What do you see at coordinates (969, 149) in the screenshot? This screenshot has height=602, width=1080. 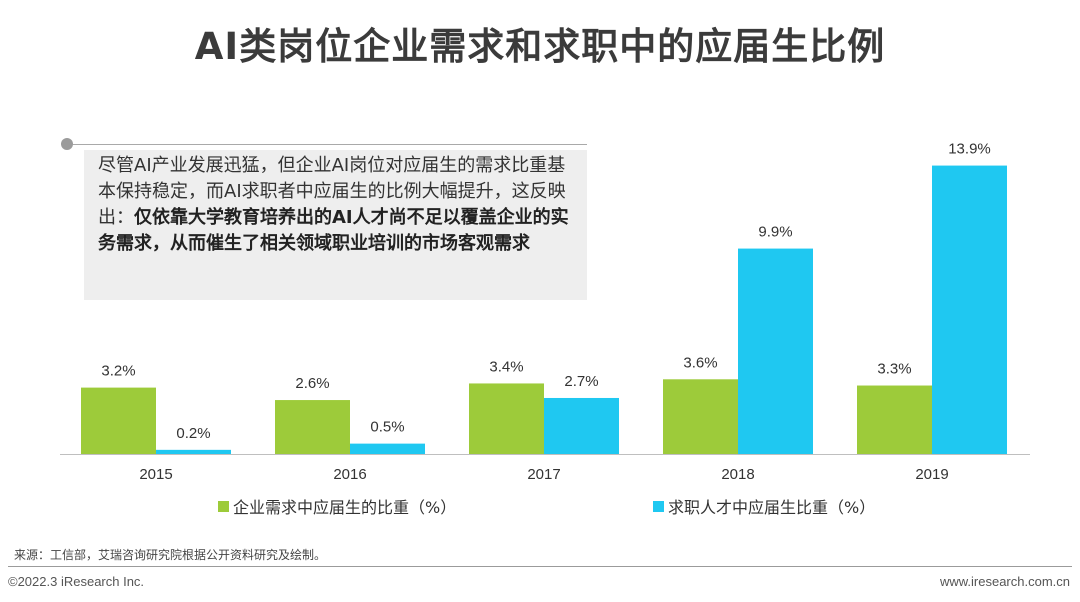 I see `data-label-2-2019: 13.9%` at bounding box center [969, 149].